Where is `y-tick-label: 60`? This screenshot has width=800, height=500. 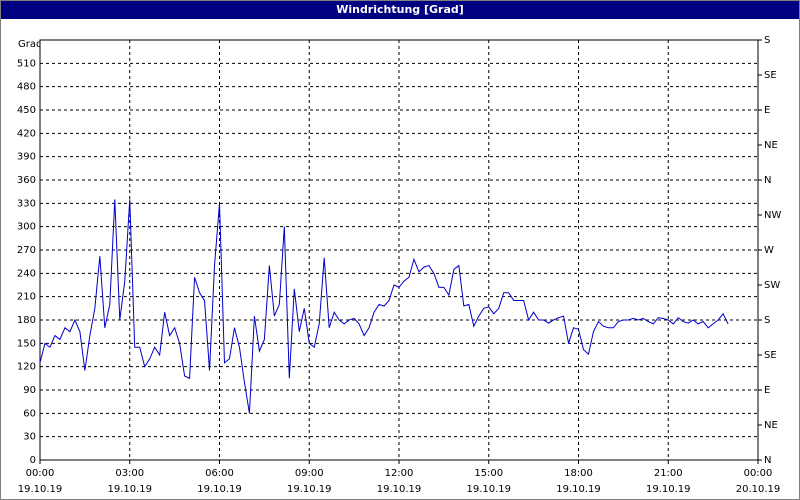
y-tick-label: 60 is located at coordinates (29, 413).